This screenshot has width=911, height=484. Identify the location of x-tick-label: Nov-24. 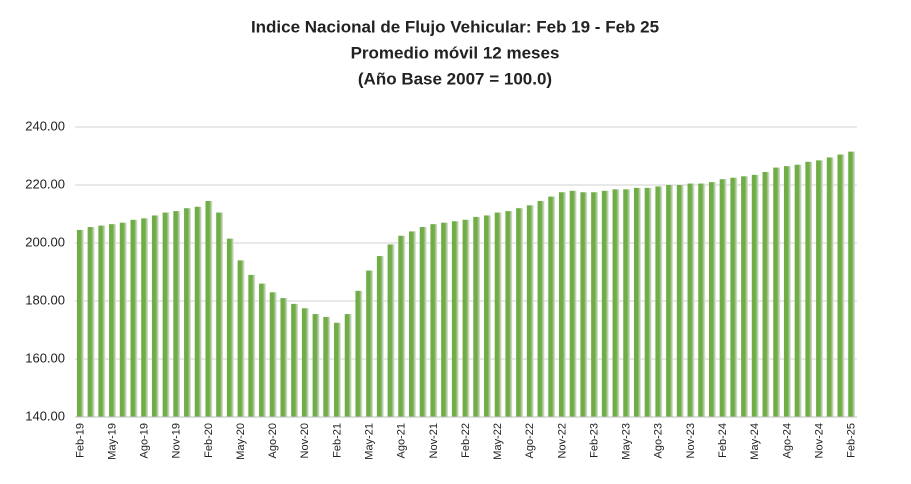
(819, 440).